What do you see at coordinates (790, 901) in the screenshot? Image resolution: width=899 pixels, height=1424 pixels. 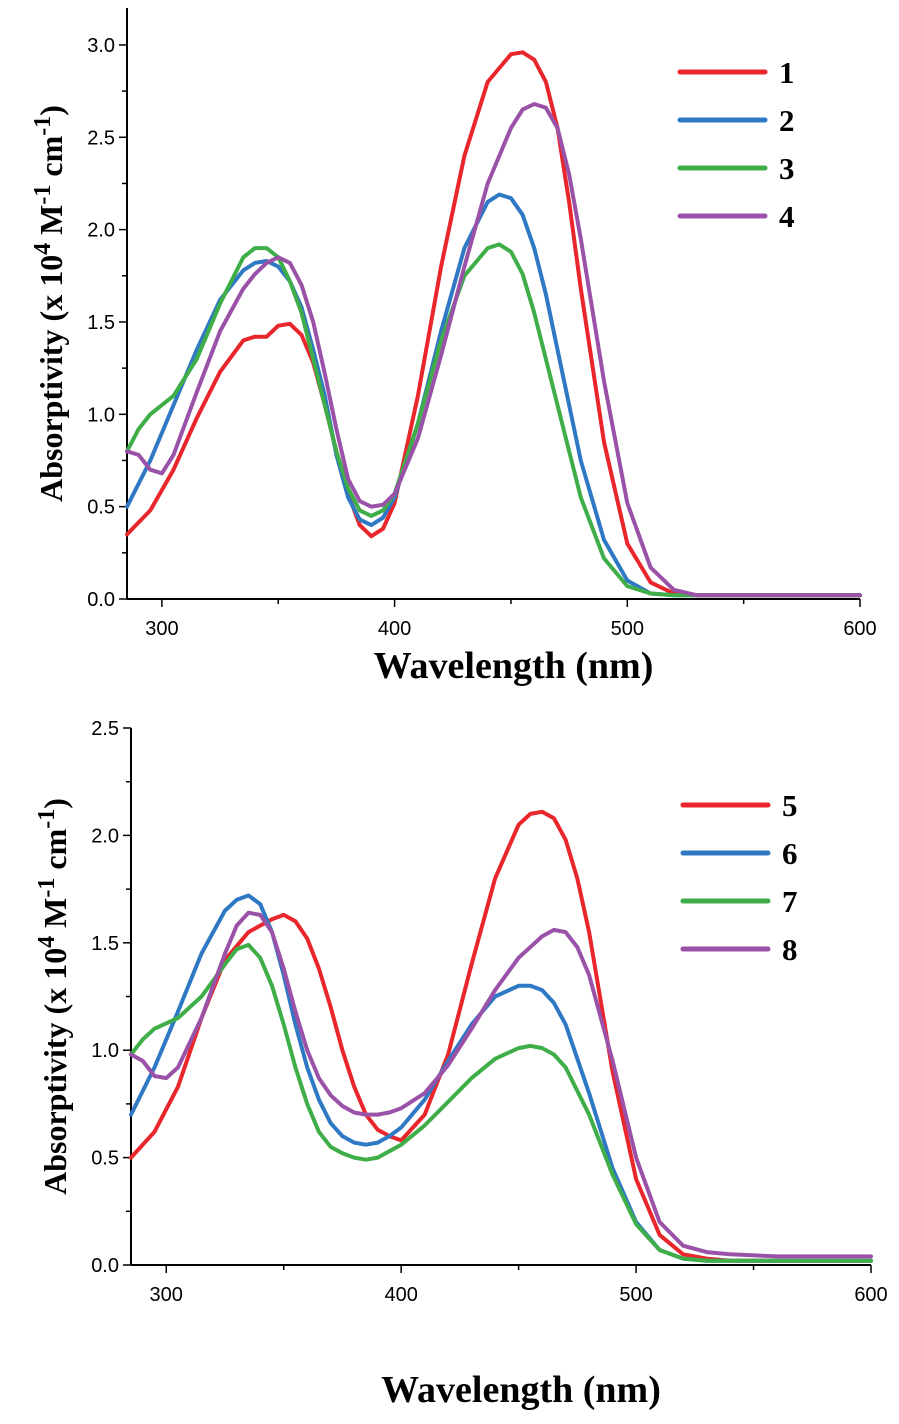 I see `legend-label-7: 7` at bounding box center [790, 901].